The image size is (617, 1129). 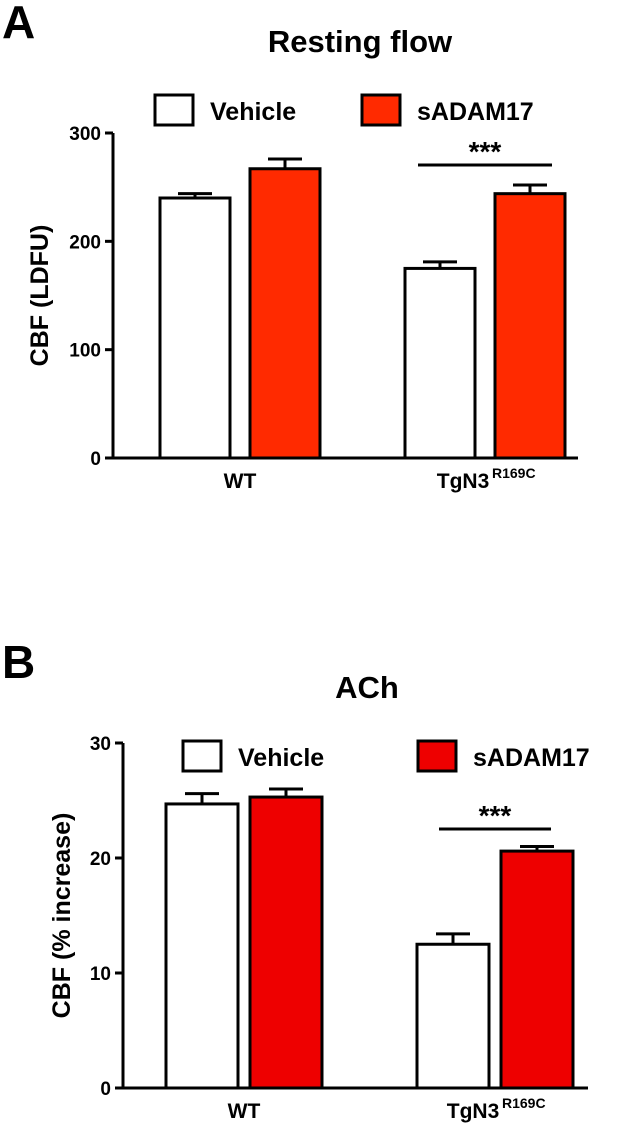 I want to click on y-axis-label: CBF (LDFU), so click(x=40, y=296).